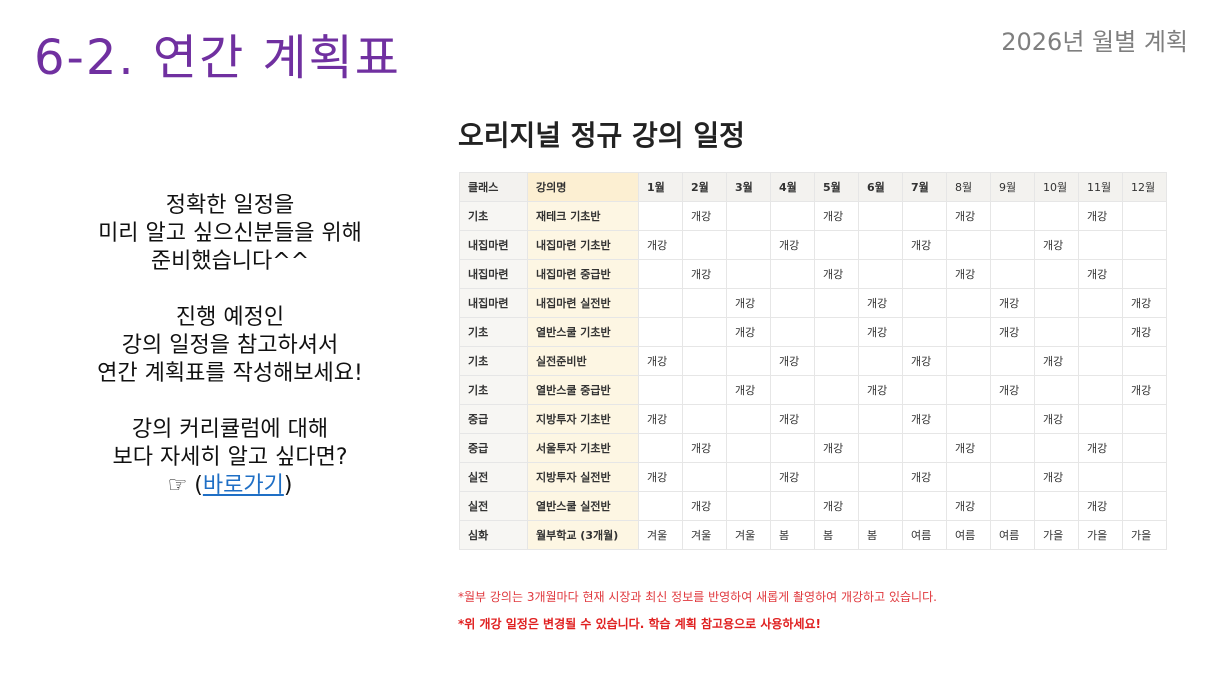 Image resolution: width=1216 pixels, height=684 pixels. Describe the element at coordinates (792, 535) in the screenshot. I see `month-cell: 봄` at that location.